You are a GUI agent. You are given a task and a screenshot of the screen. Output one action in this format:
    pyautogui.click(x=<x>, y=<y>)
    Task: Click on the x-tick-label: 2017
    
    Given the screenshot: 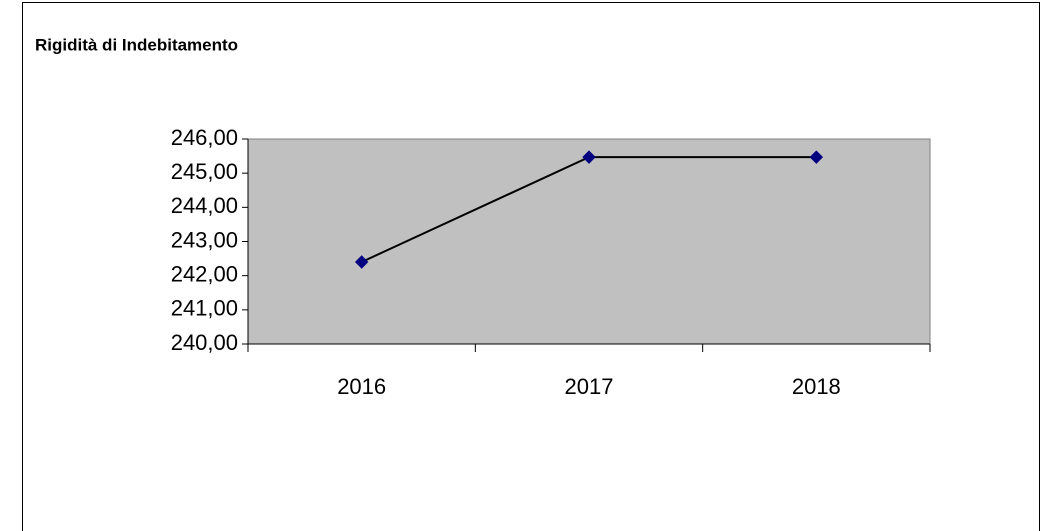 What is the action you would take?
    pyautogui.click(x=589, y=386)
    